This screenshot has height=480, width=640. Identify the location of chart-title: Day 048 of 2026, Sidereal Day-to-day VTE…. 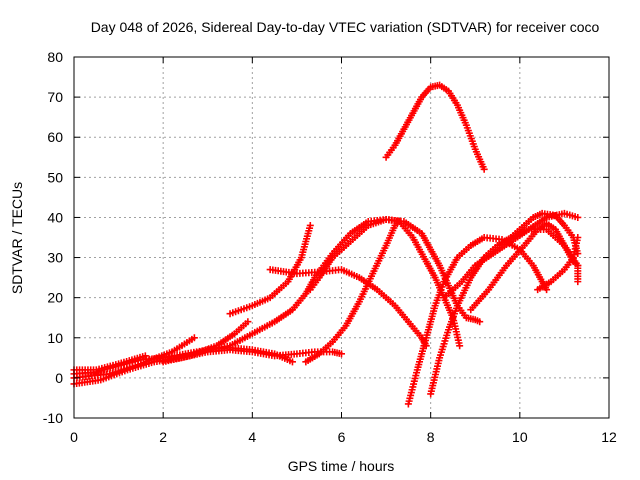
(345, 27).